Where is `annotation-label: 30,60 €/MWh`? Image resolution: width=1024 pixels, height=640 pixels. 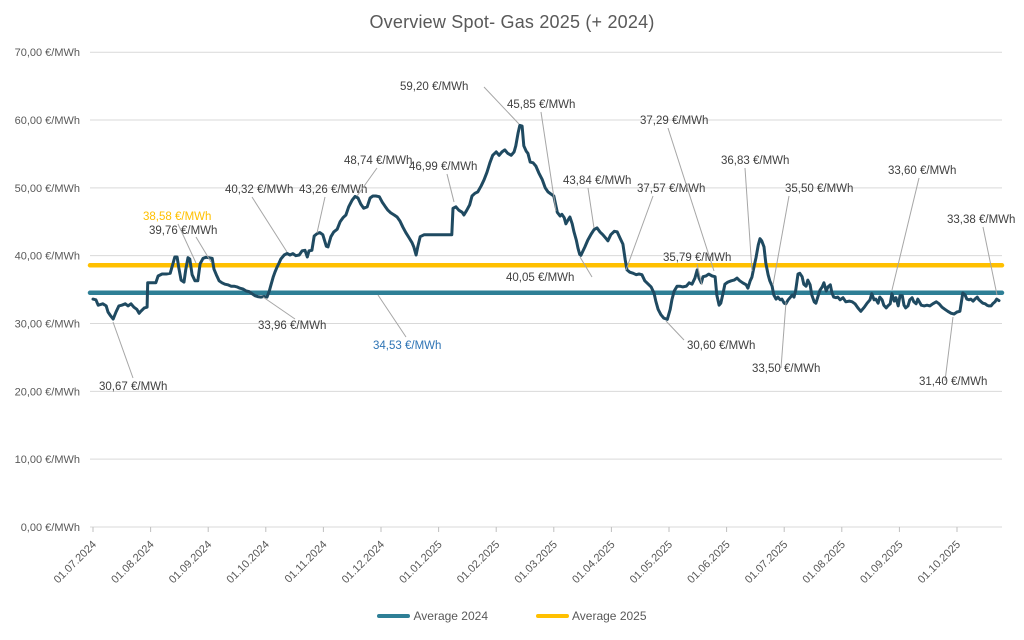
annotation-label: 30,60 €/MWh is located at coordinates (721, 346).